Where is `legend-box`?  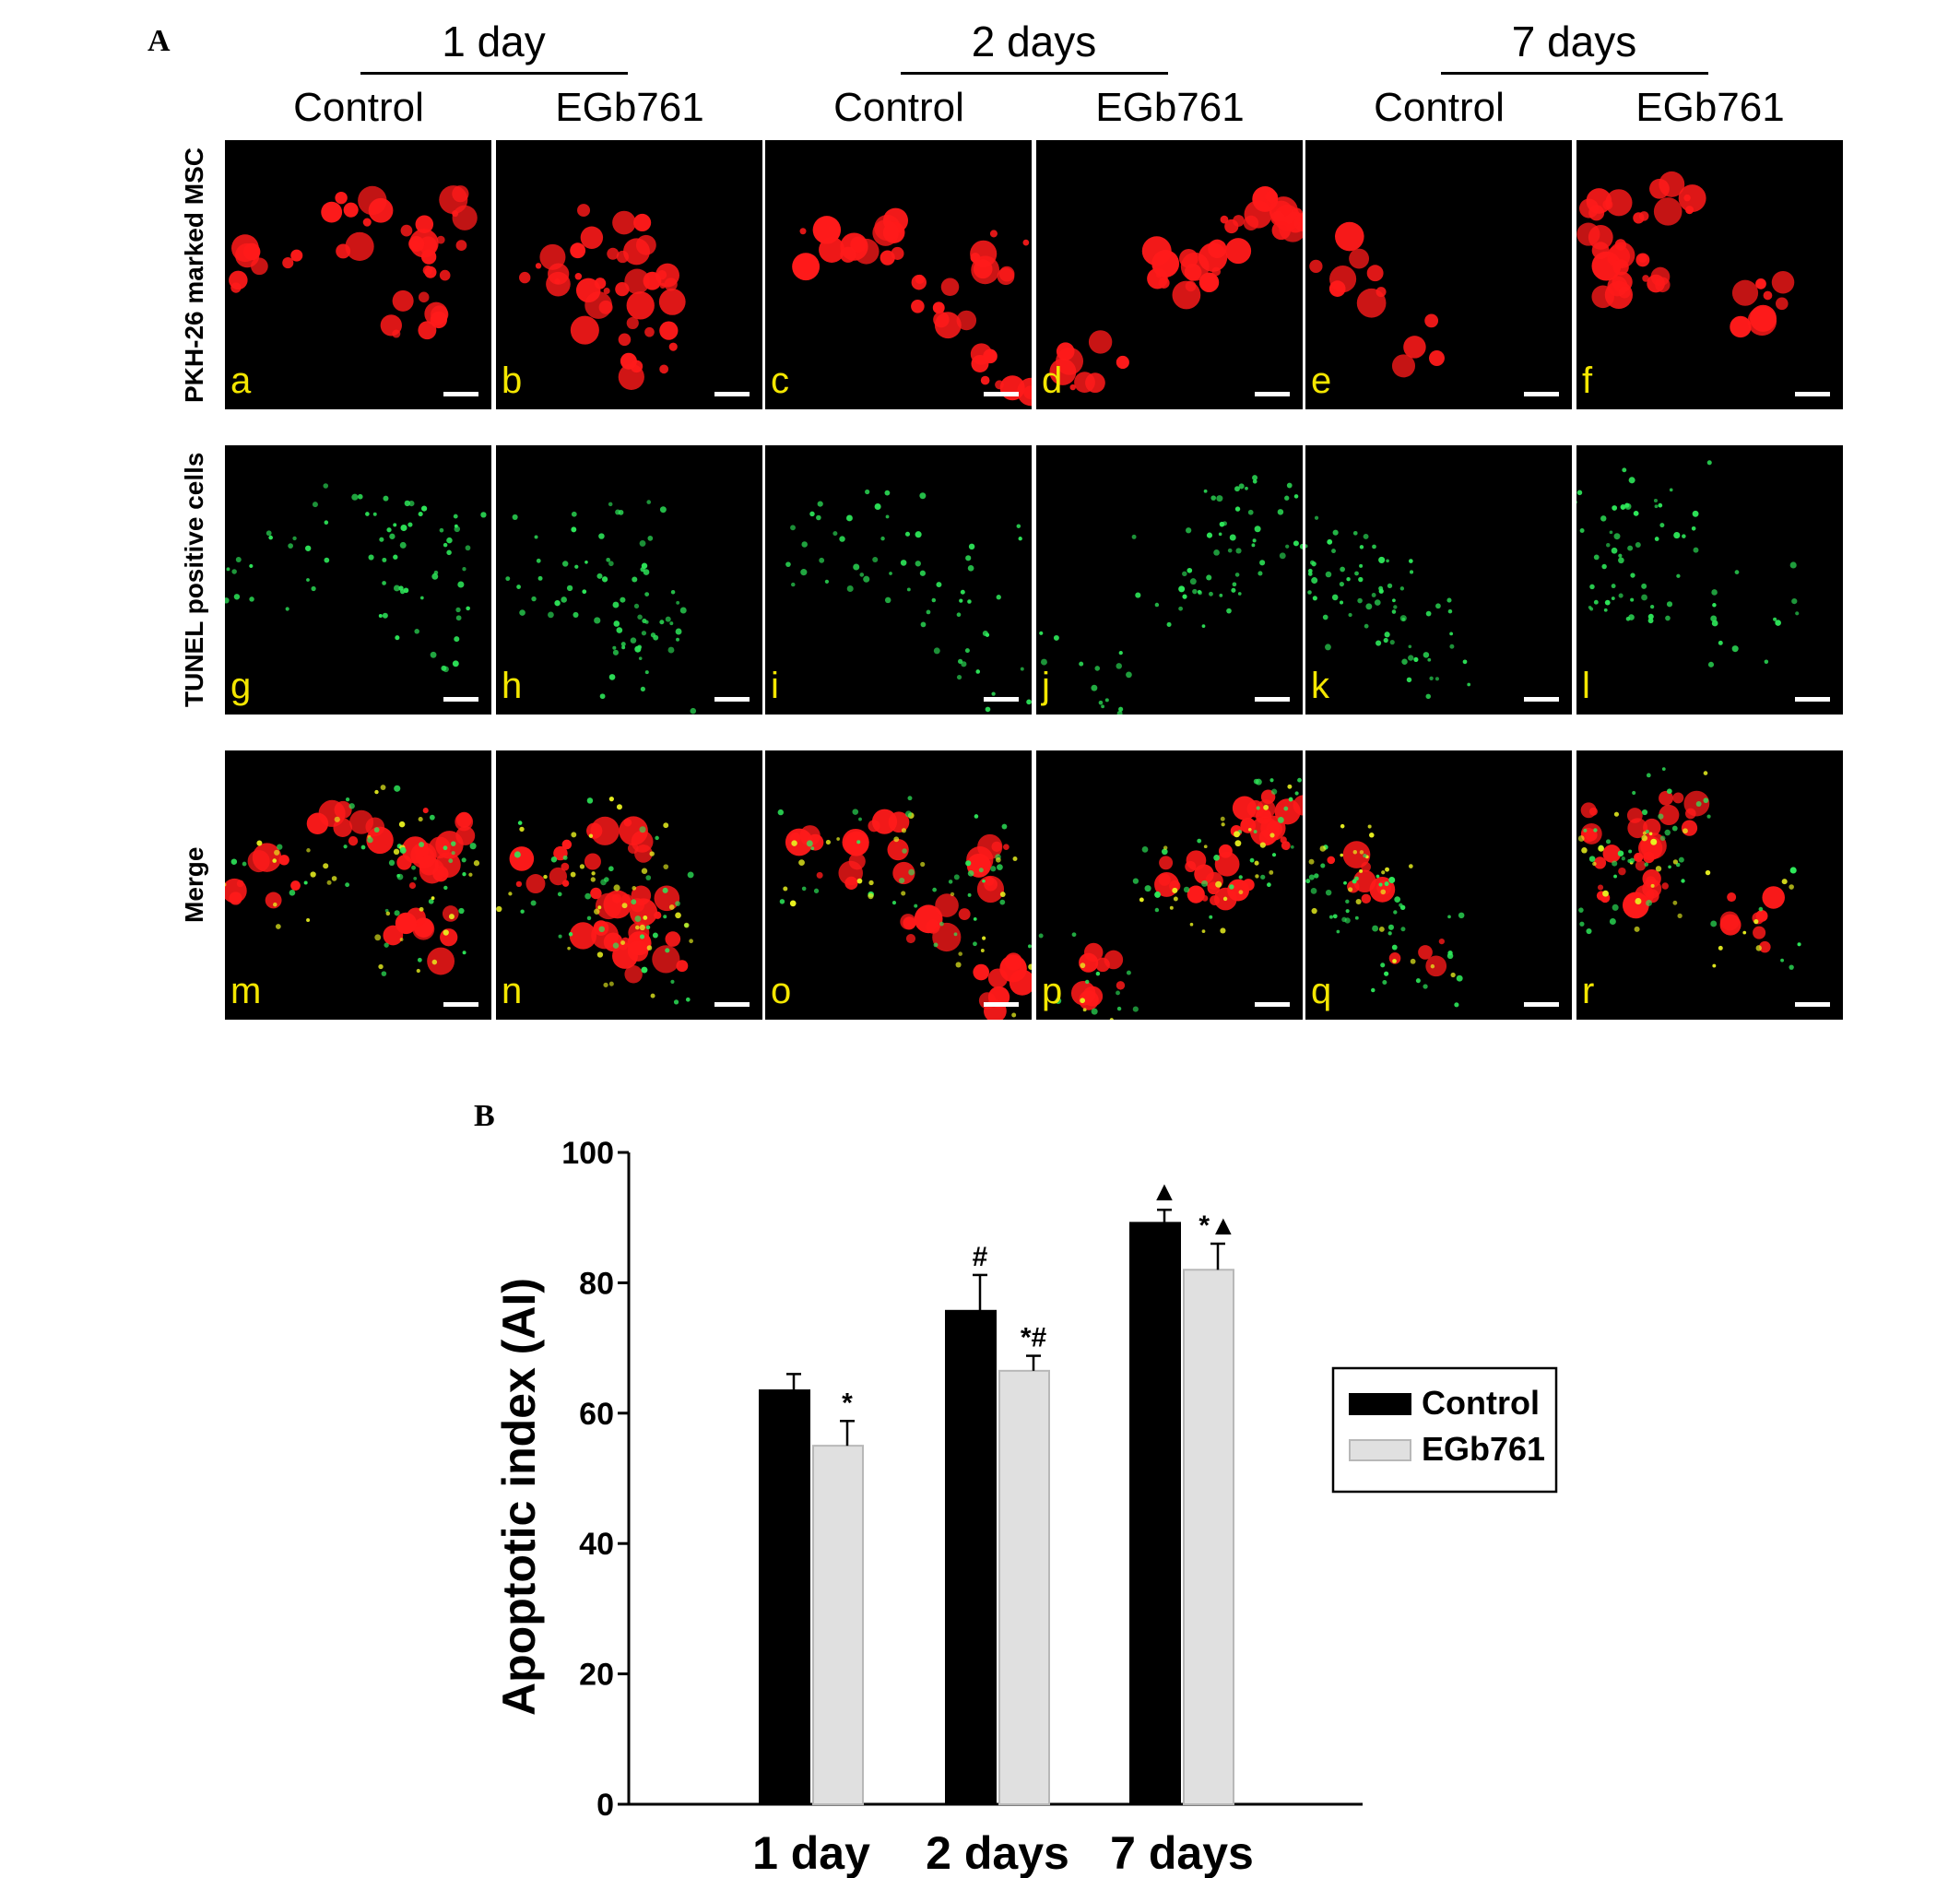
legend-box is located at coordinates (1444, 1430).